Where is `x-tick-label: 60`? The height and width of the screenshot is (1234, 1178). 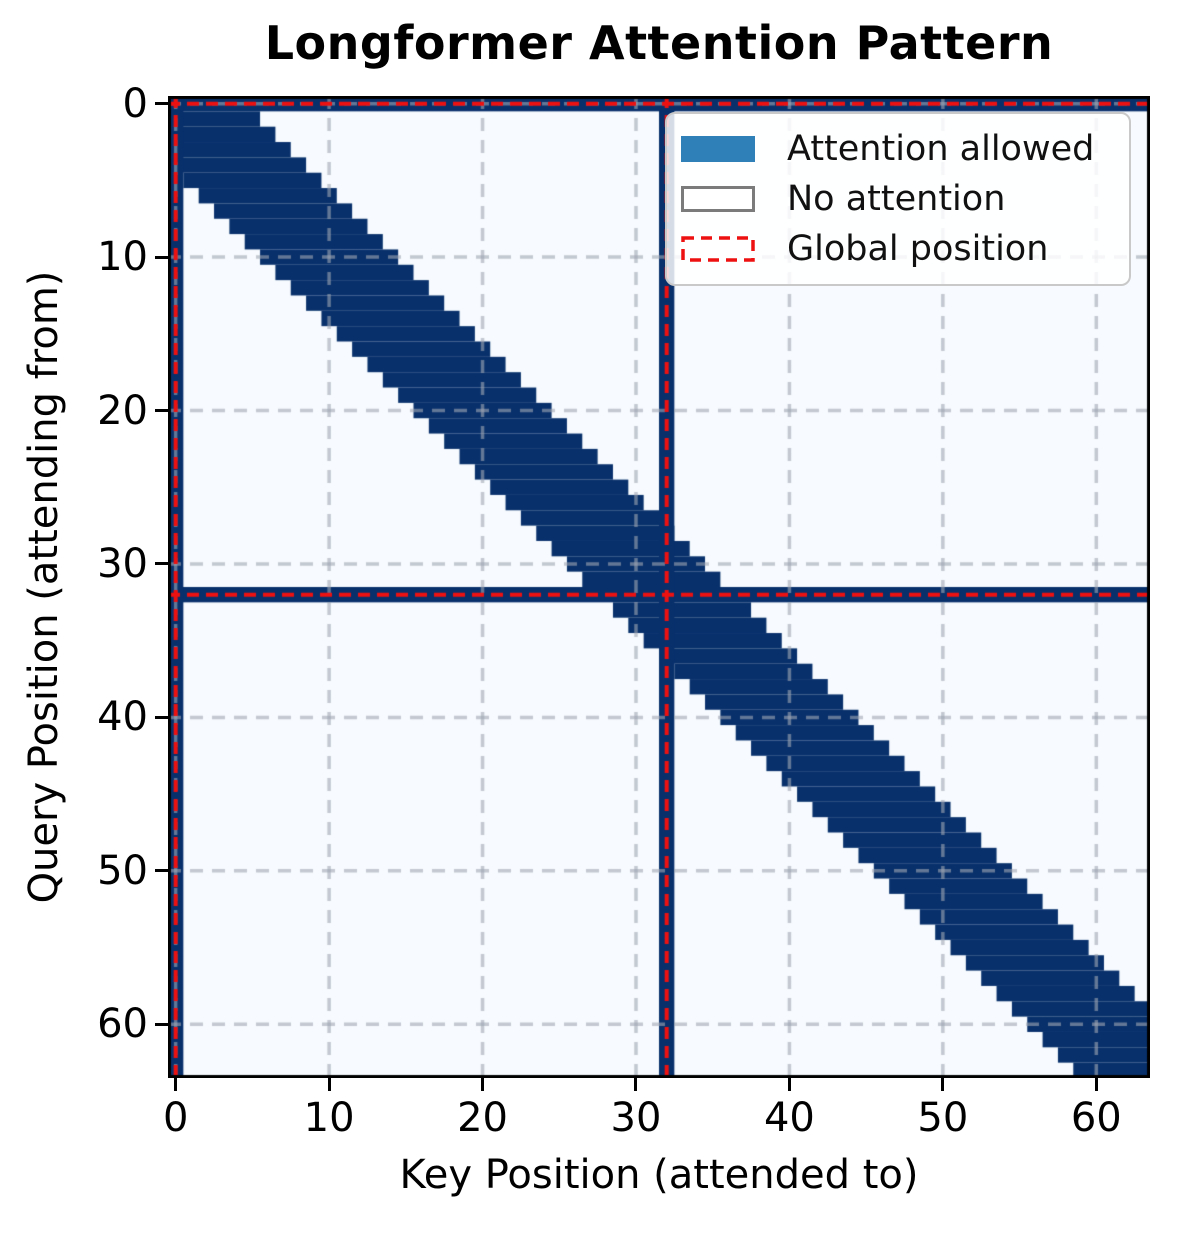 x-tick-label: 60 is located at coordinates (1096, 1118).